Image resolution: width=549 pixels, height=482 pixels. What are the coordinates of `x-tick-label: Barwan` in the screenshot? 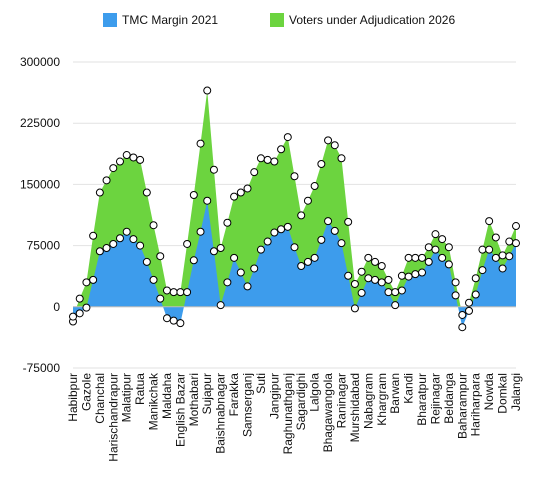 It's located at (395, 393).